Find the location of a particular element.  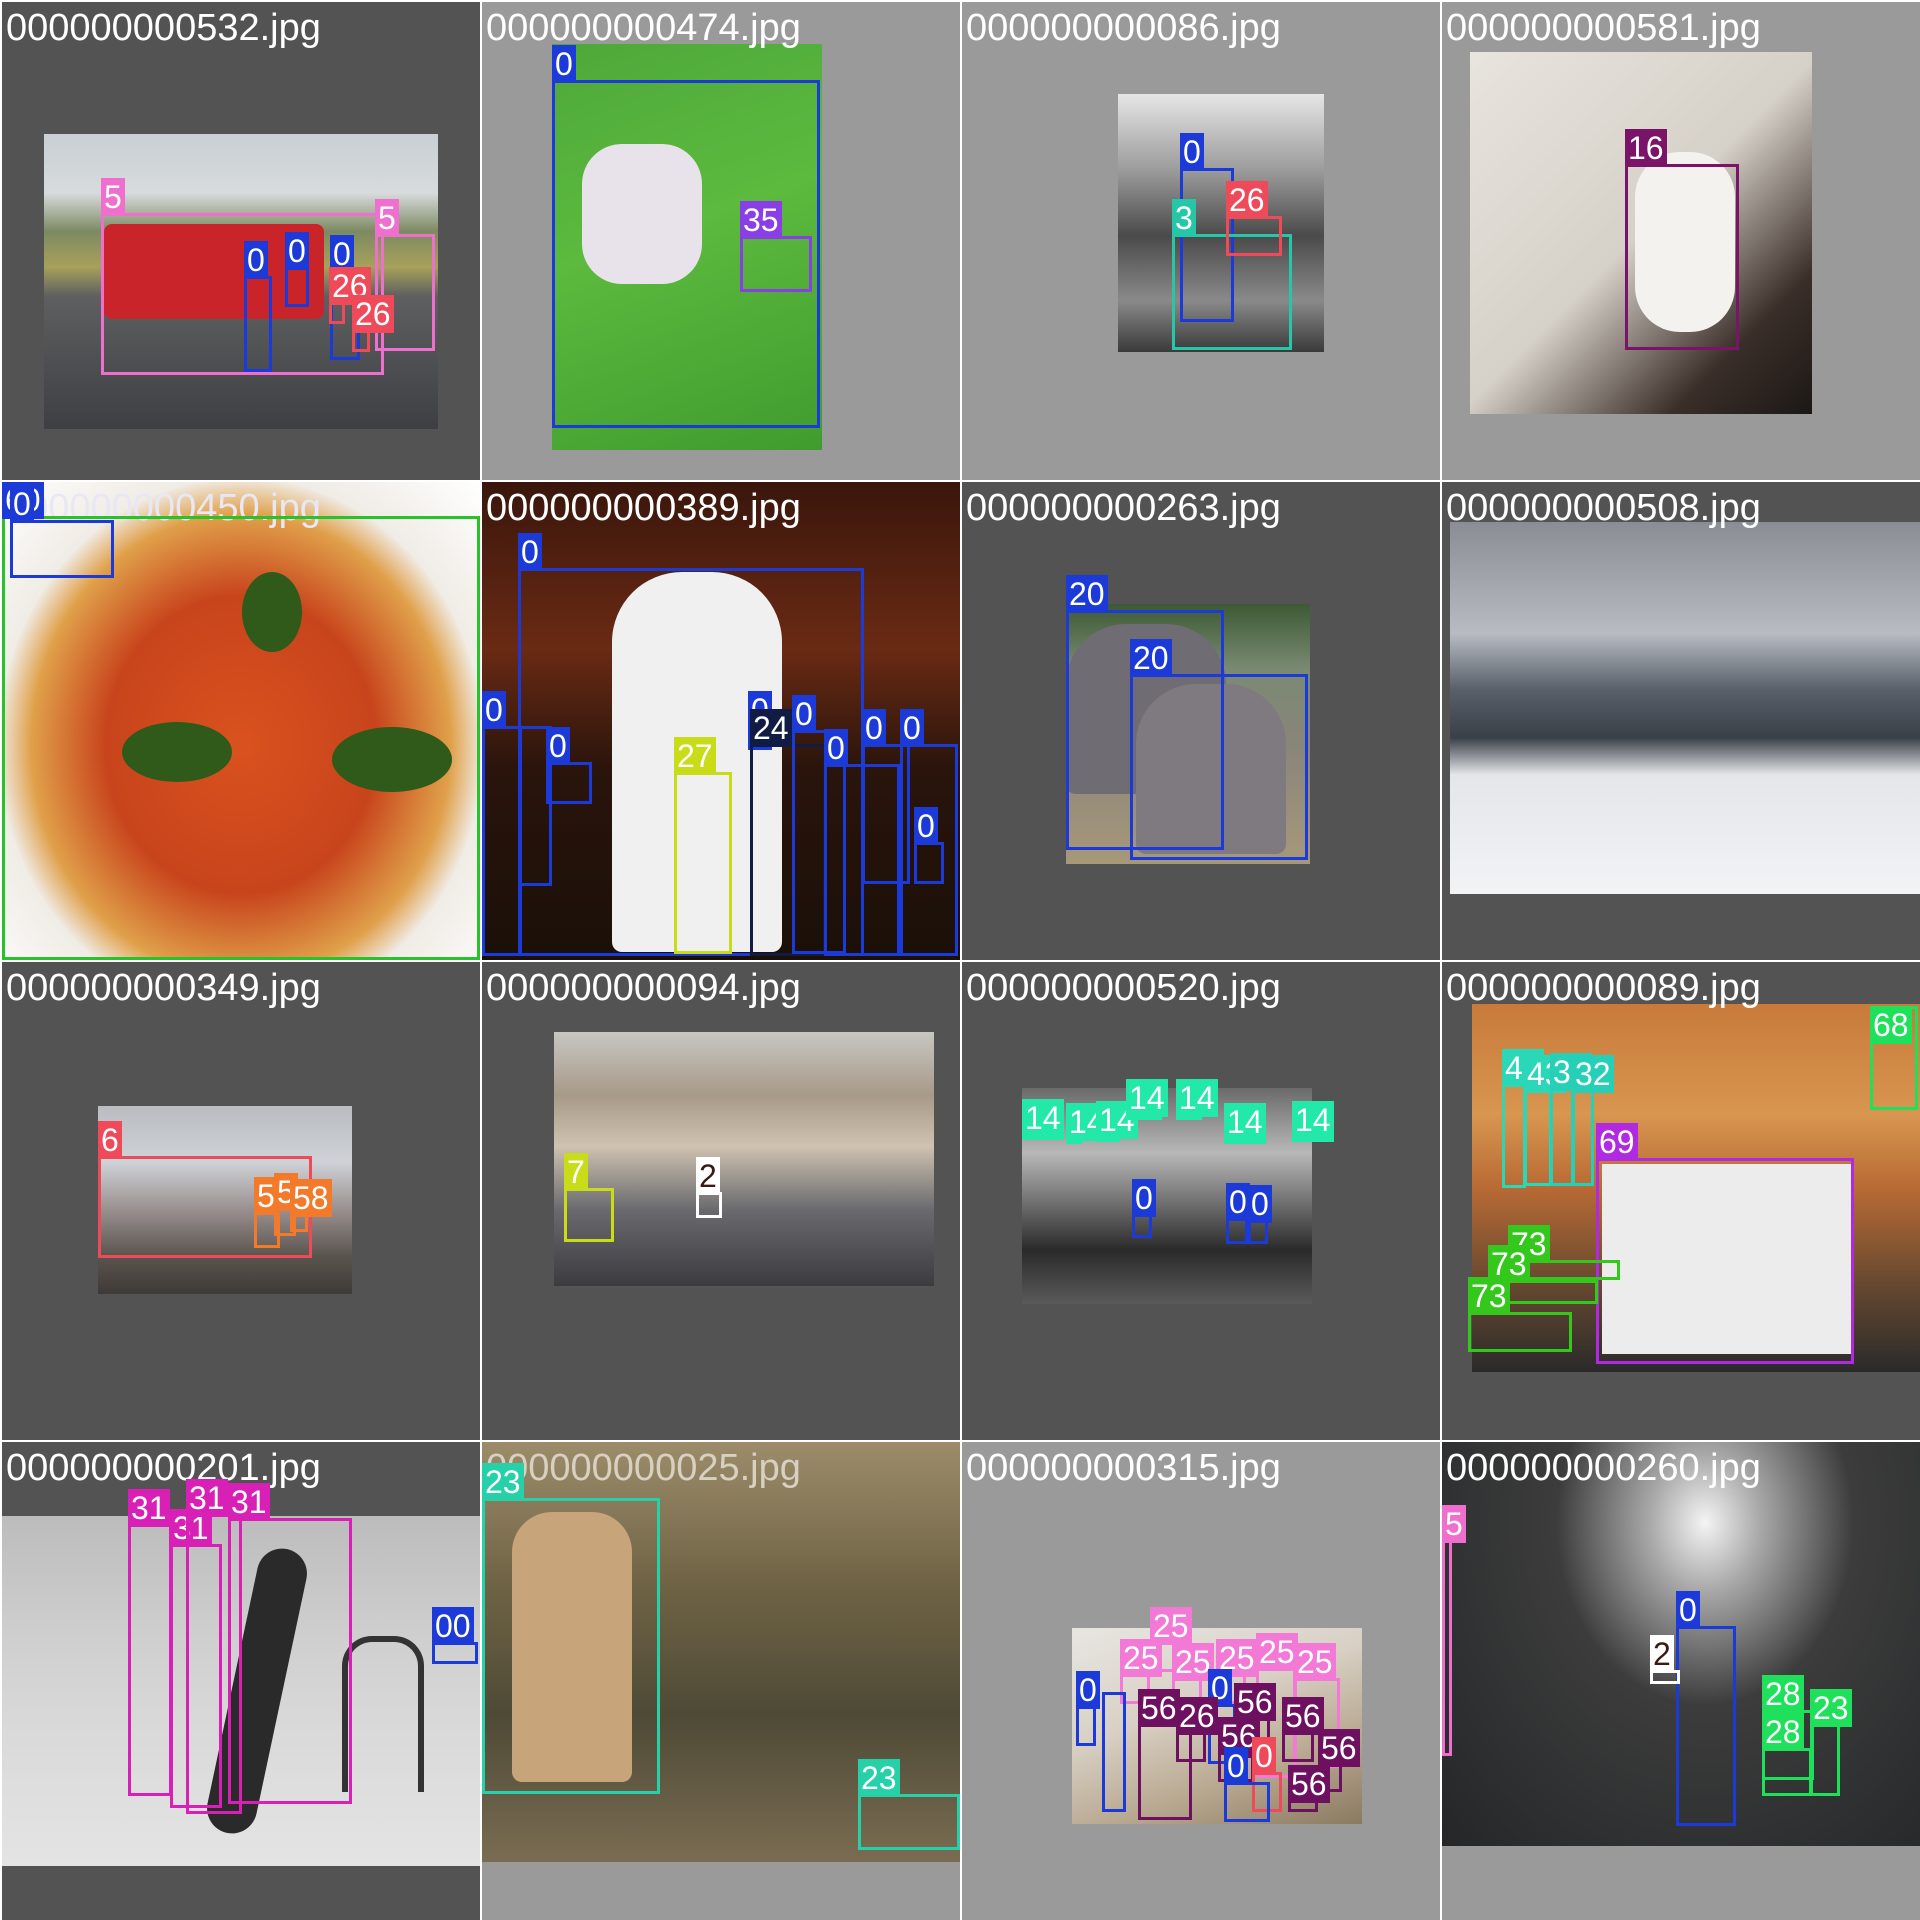

detection-box: 60 is located at coordinates (241, 721).